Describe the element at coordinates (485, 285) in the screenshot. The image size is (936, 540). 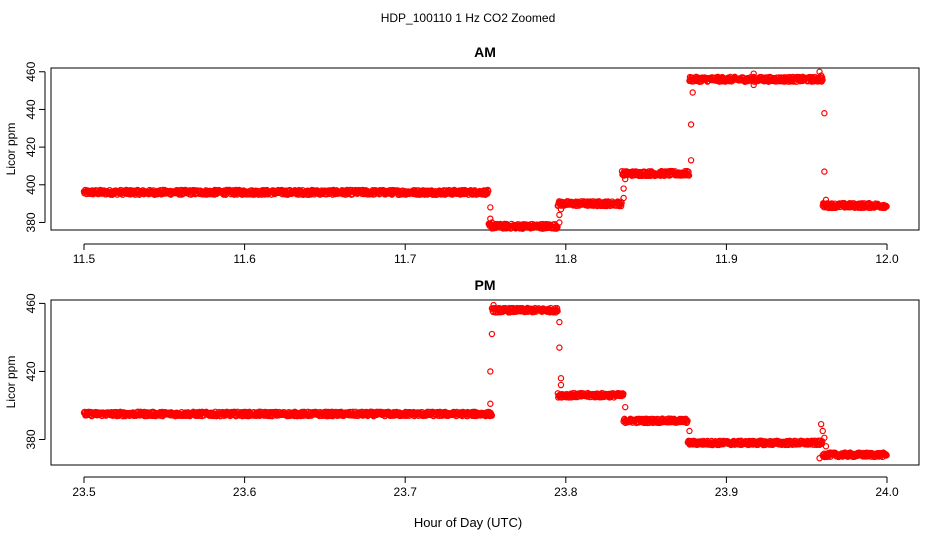
I see `panel-title-pm: PM` at that location.